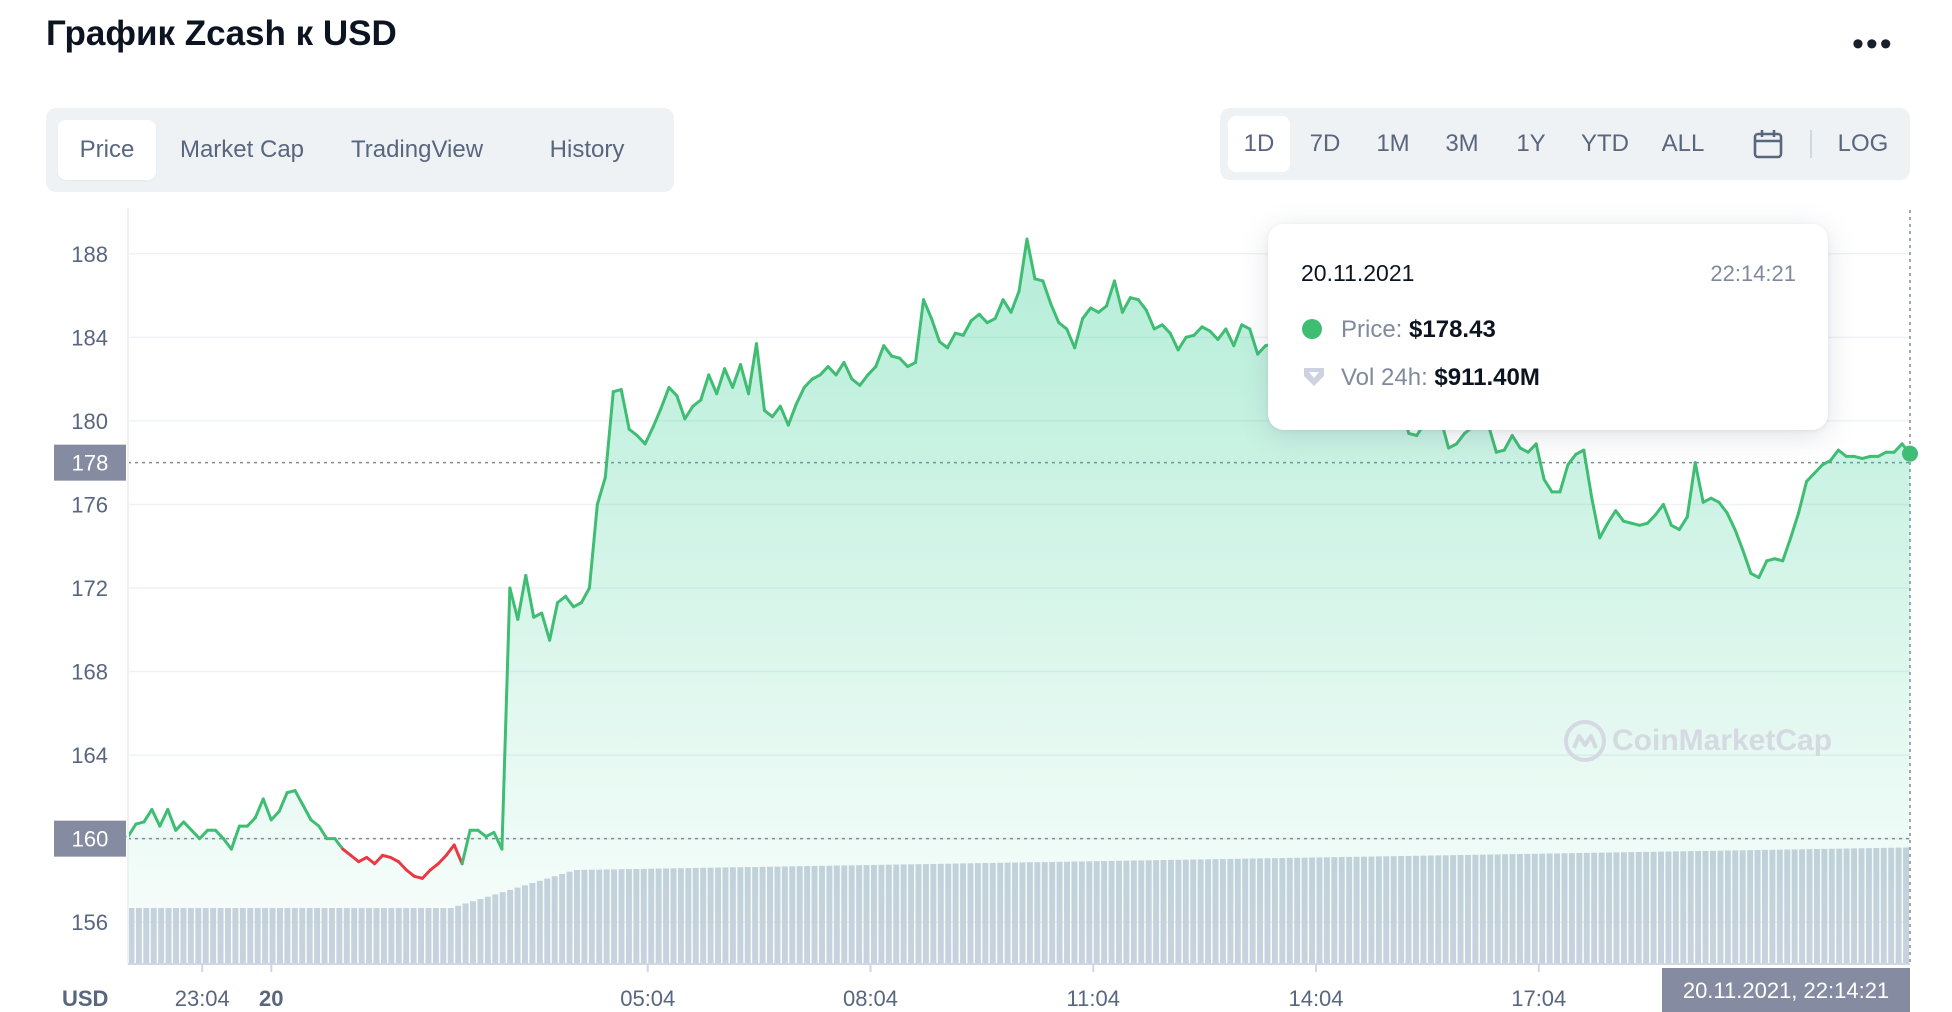  What do you see at coordinates (1565, 144) in the screenshot?
I see `time-range-selector: 1D 7D 1M 3M 1Y YTD ALL LOG` at bounding box center [1565, 144].